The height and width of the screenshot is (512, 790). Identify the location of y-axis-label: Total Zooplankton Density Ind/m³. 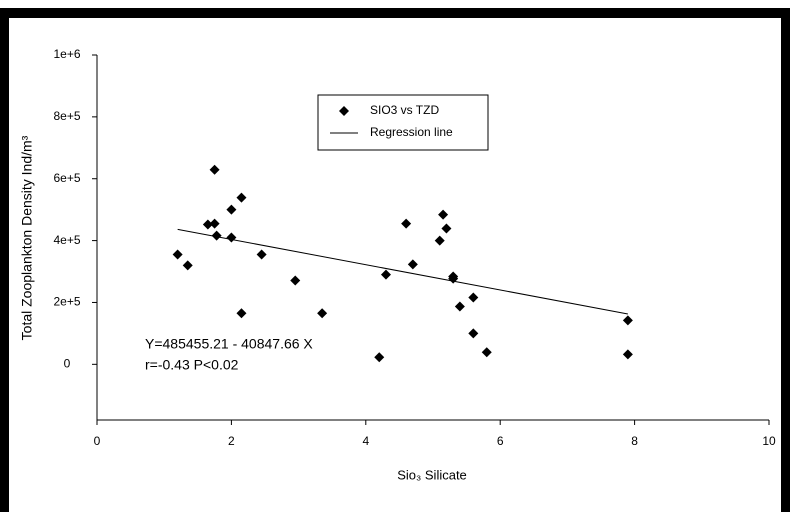
(27, 237).